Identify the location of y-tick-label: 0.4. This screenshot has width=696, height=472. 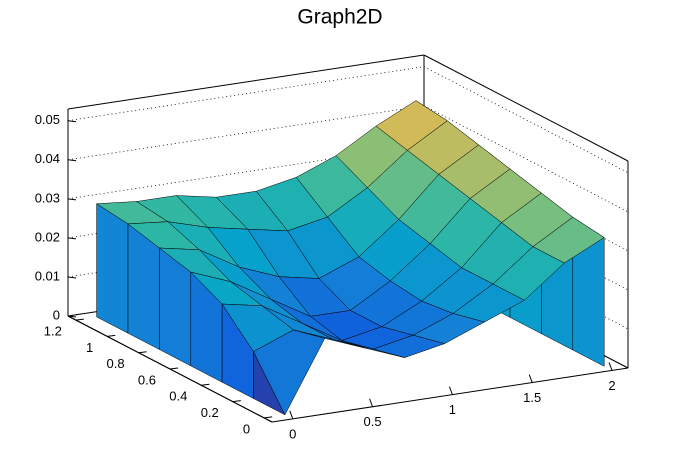
(178, 396).